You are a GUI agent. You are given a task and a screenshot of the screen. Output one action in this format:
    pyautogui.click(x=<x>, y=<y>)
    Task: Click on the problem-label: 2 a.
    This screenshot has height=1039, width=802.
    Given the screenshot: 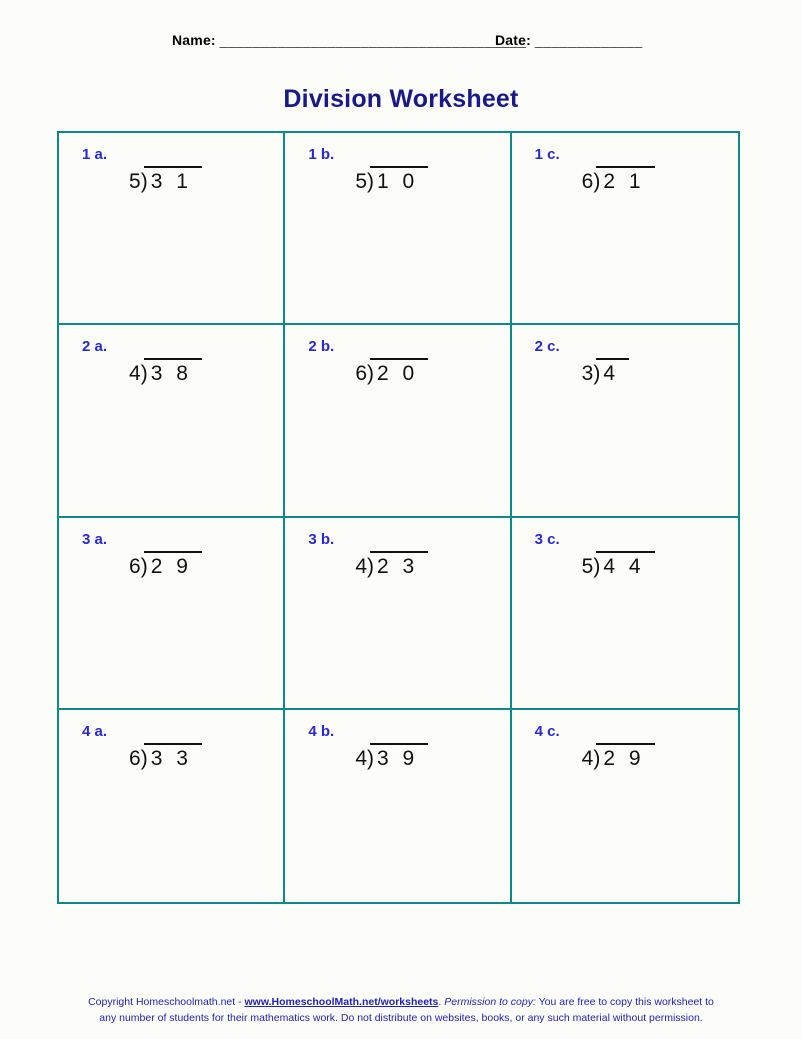 What is the action you would take?
    pyautogui.click(x=95, y=347)
    